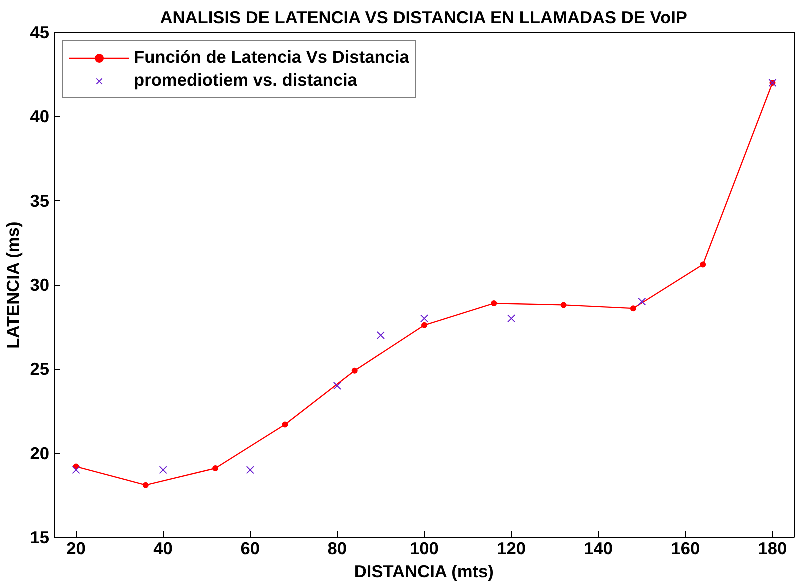 The height and width of the screenshot is (588, 806). Describe the element at coordinates (424, 548) in the screenshot. I see `x-tick-label: 100` at that location.